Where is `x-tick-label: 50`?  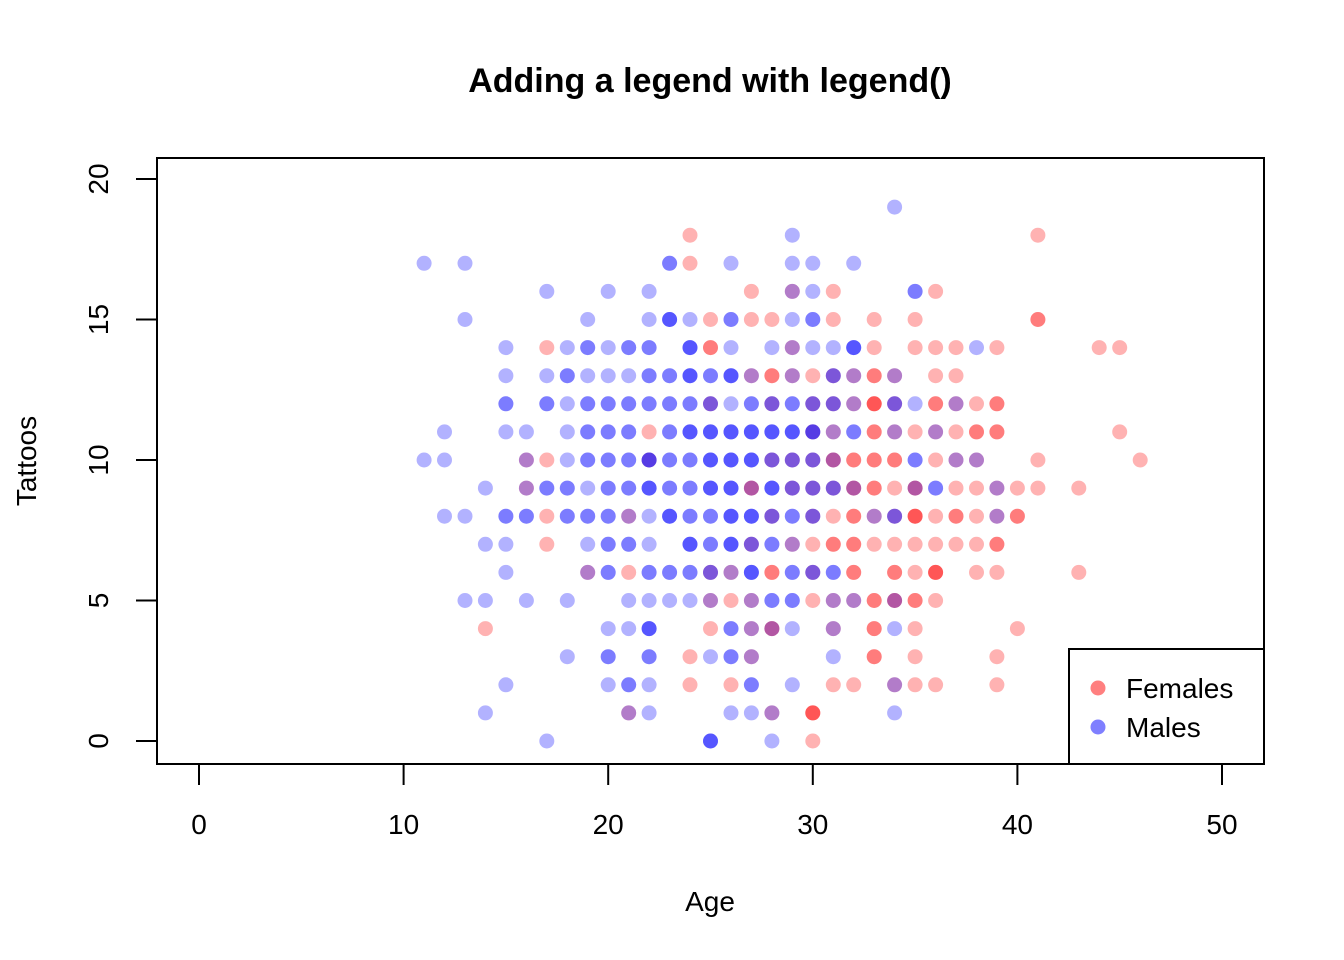
x-tick-label: 50 is located at coordinates (1221, 824).